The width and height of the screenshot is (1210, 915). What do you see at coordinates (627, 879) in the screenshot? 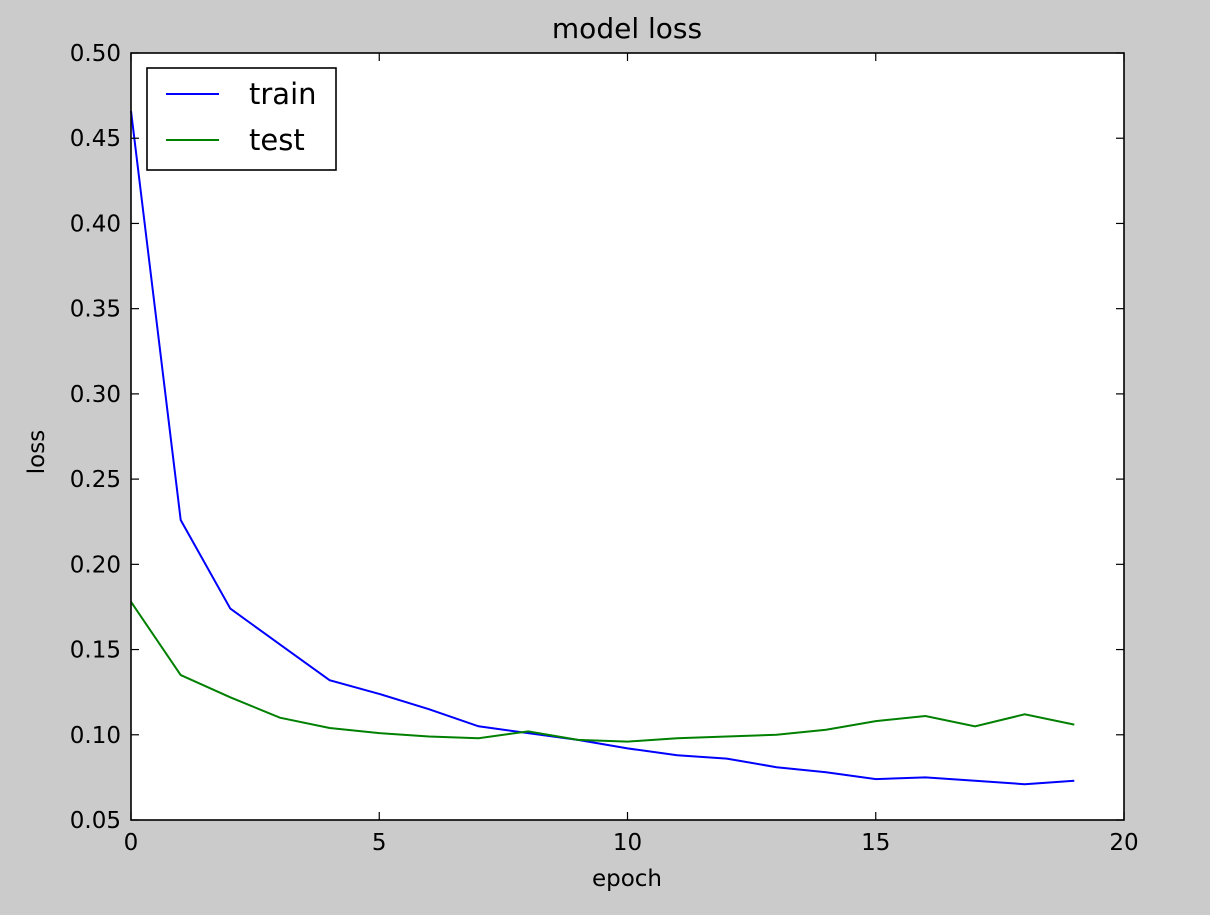
I see `x-axis-label: epoch` at bounding box center [627, 879].